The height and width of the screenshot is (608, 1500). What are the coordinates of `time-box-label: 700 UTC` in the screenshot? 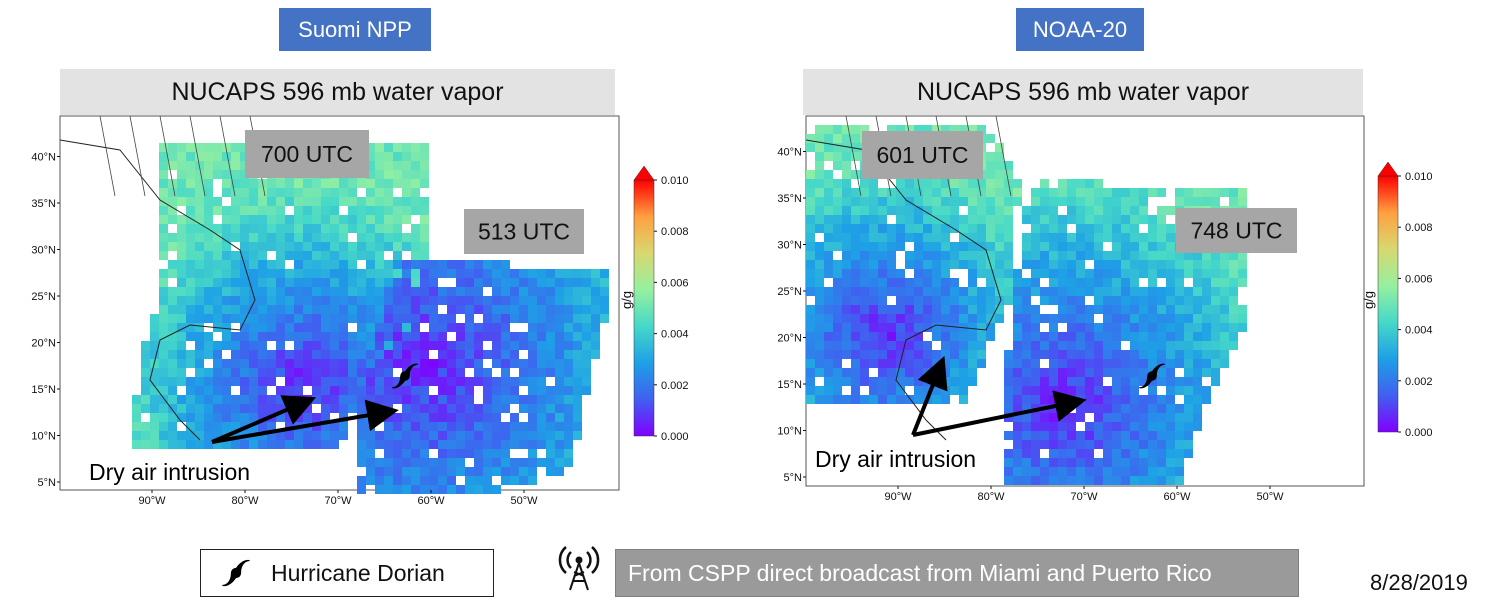 It's located at (307, 154).